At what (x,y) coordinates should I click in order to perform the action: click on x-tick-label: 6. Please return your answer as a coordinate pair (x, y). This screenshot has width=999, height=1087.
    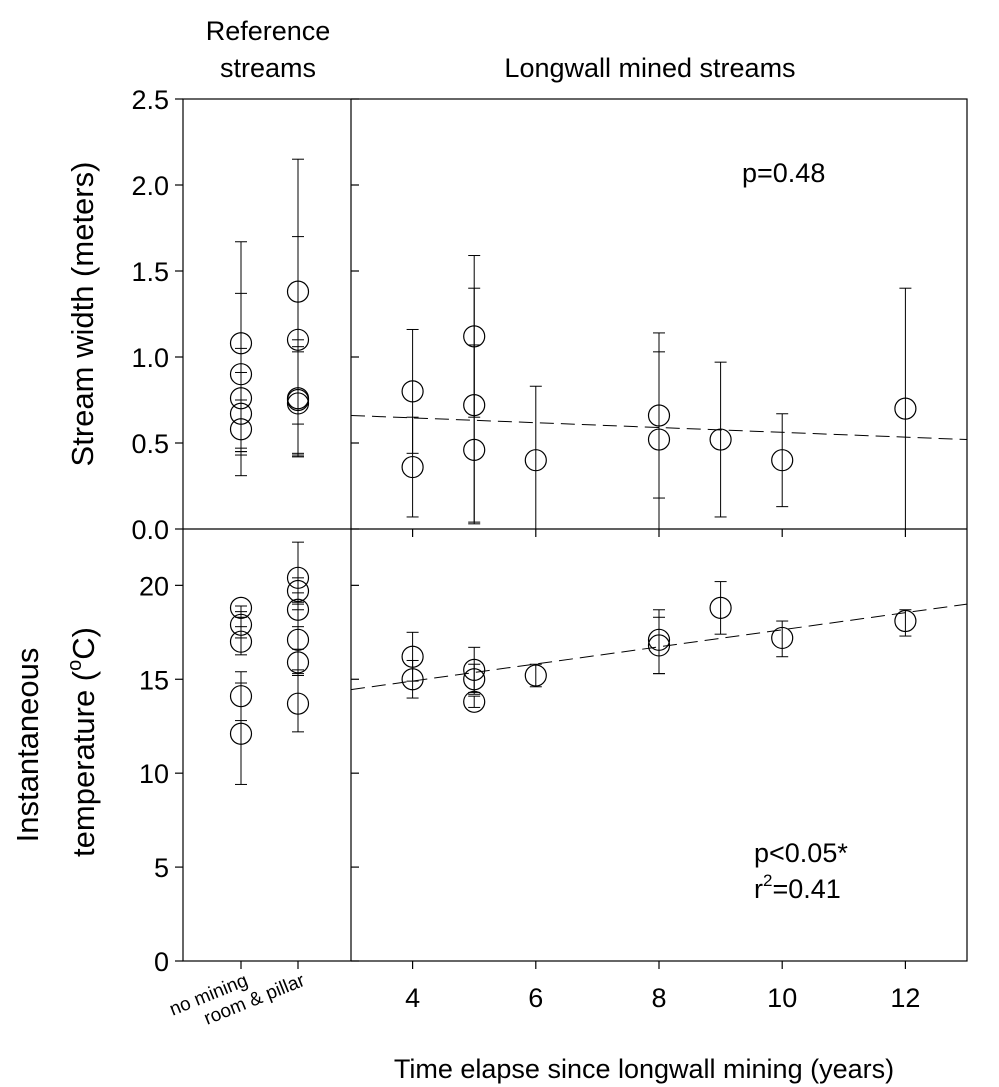
    Looking at the image, I should click on (535, 998).